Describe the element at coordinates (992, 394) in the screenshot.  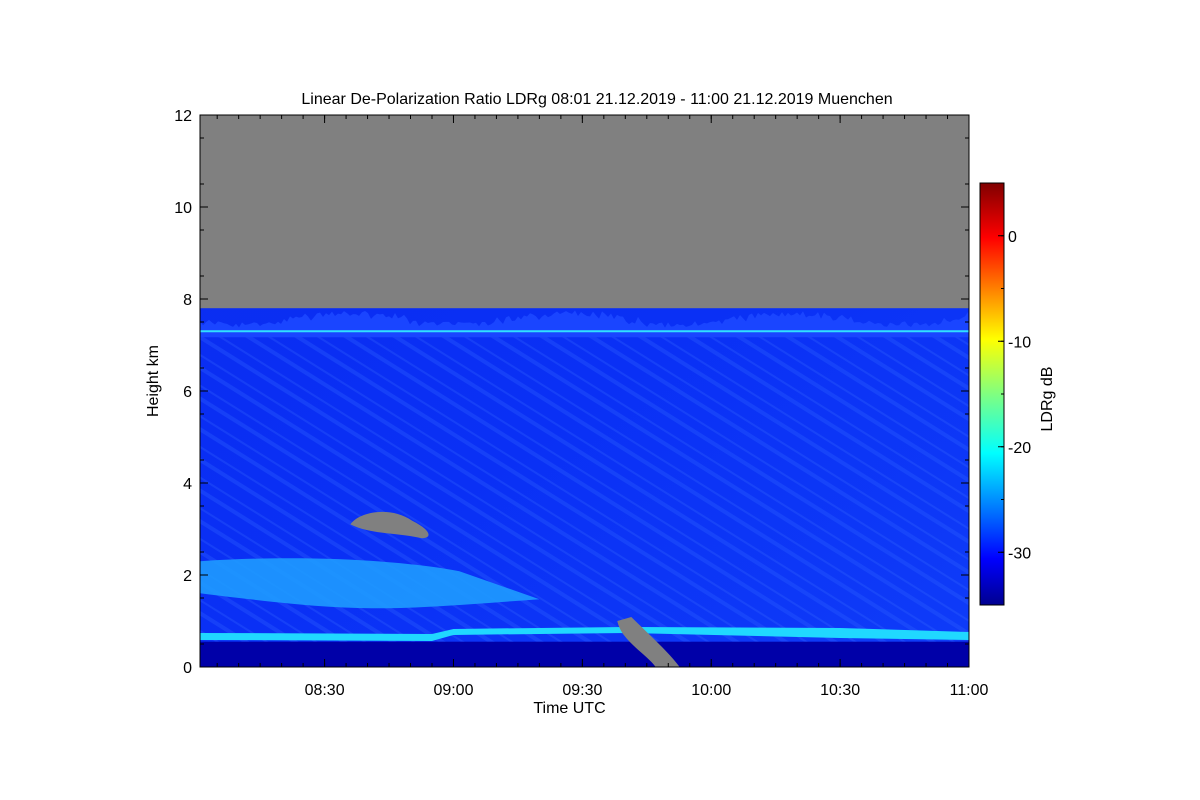
I see `colorbar-gradient` at that location.